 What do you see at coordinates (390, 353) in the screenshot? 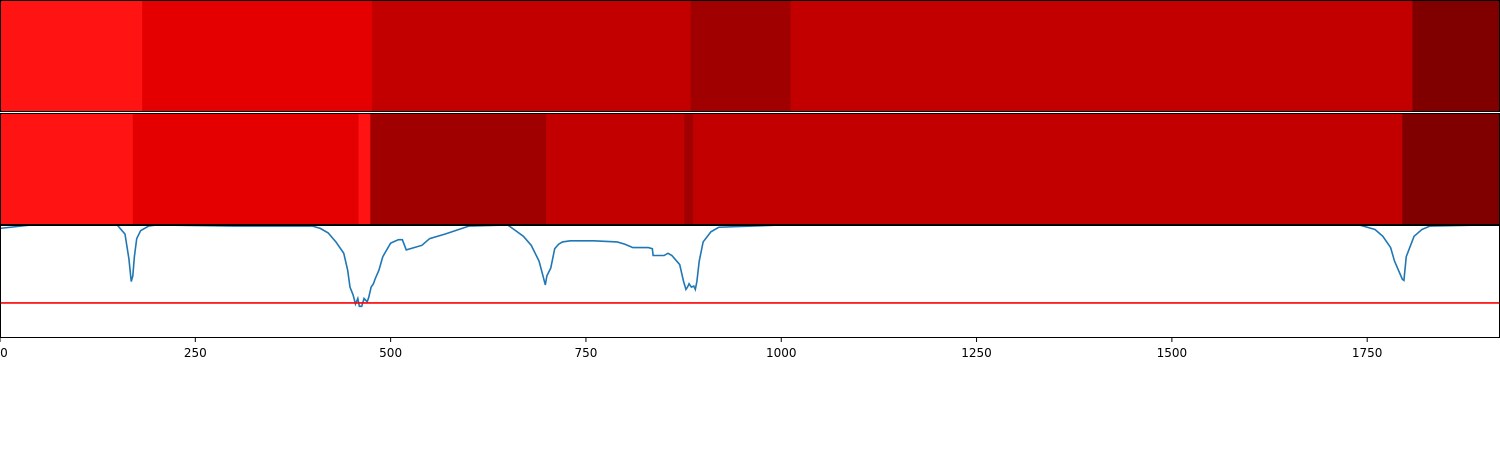
I see `x-tick-label: 500` at bounding box center [390, 353].